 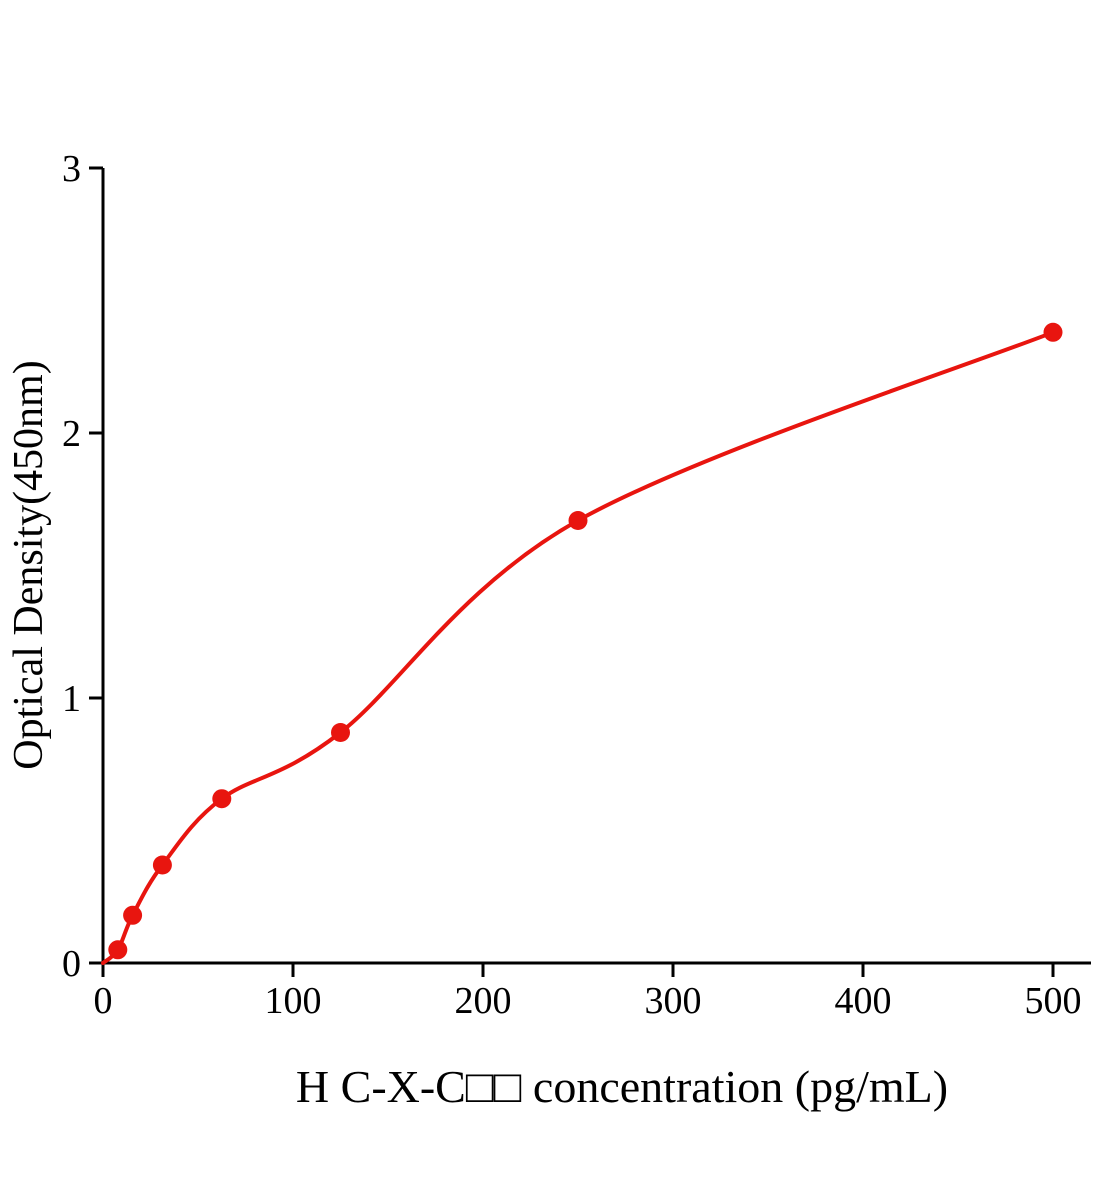 I want to click on x-tick-label: 500, so click(x=1053, y=1001).